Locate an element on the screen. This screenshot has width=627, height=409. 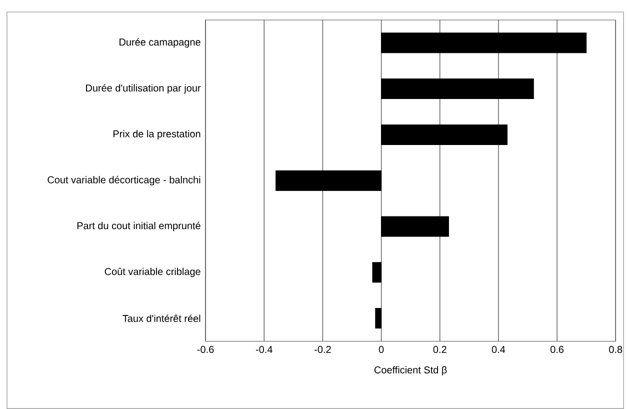
y-tick-label: Part du cout initial emprunté is located at coordinates (138, 227).